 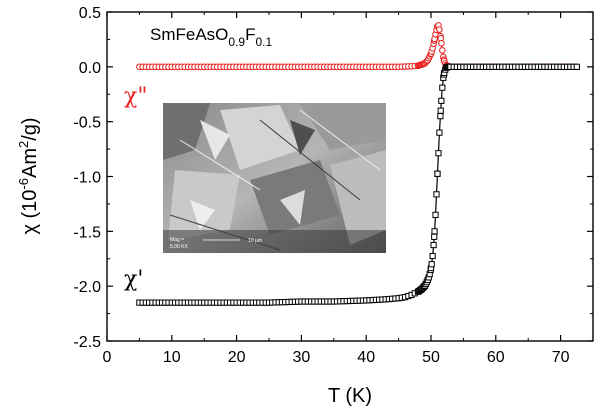 What do you see at coordinates (431, 357) in the screenshot?
I see `x-tick-label: 50` at bounding box center [431, 357].